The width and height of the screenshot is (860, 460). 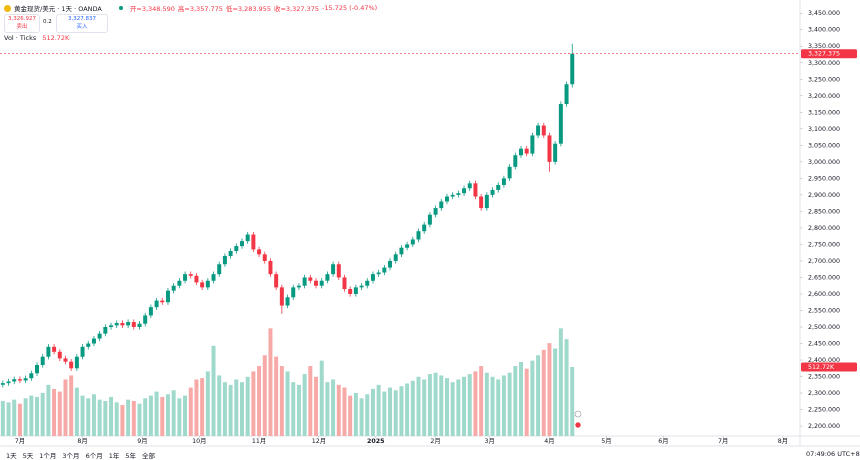 What do you see at coordinates (82, 19) in the screenshot?
I see `buy-price: 3,327.837` at bounding box center [82, 19].